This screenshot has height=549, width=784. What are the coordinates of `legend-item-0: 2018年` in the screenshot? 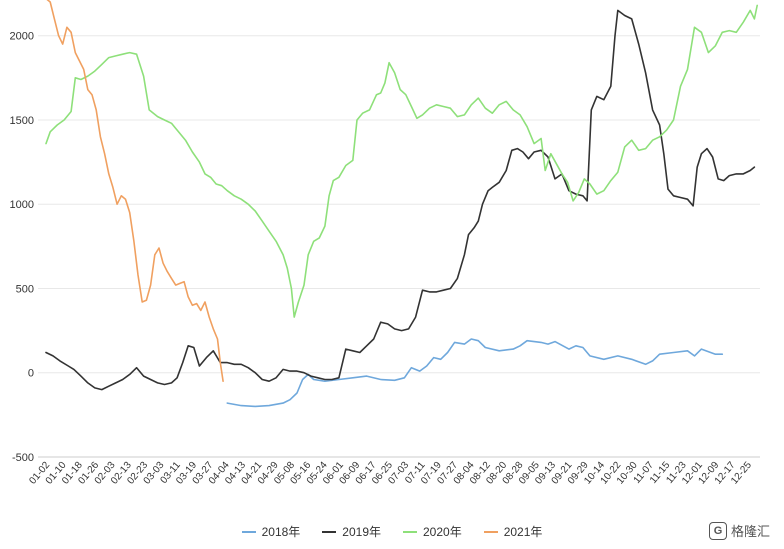 It's located at (271, 531).